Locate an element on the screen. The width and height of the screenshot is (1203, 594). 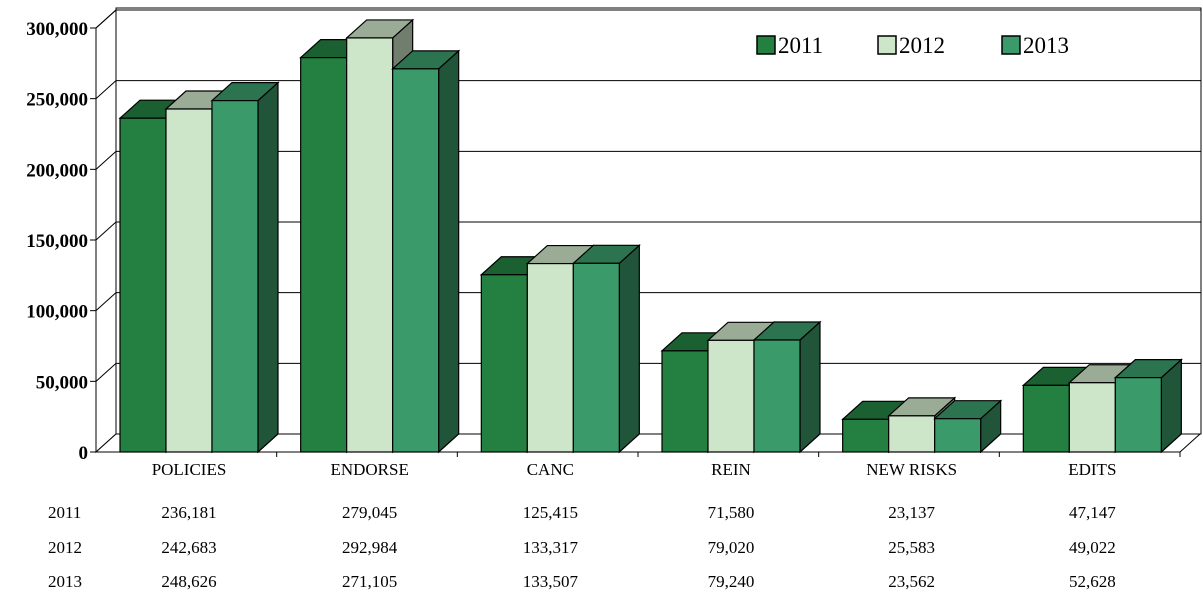
table-cell: 79,240 is located at coordinates (731, 581).